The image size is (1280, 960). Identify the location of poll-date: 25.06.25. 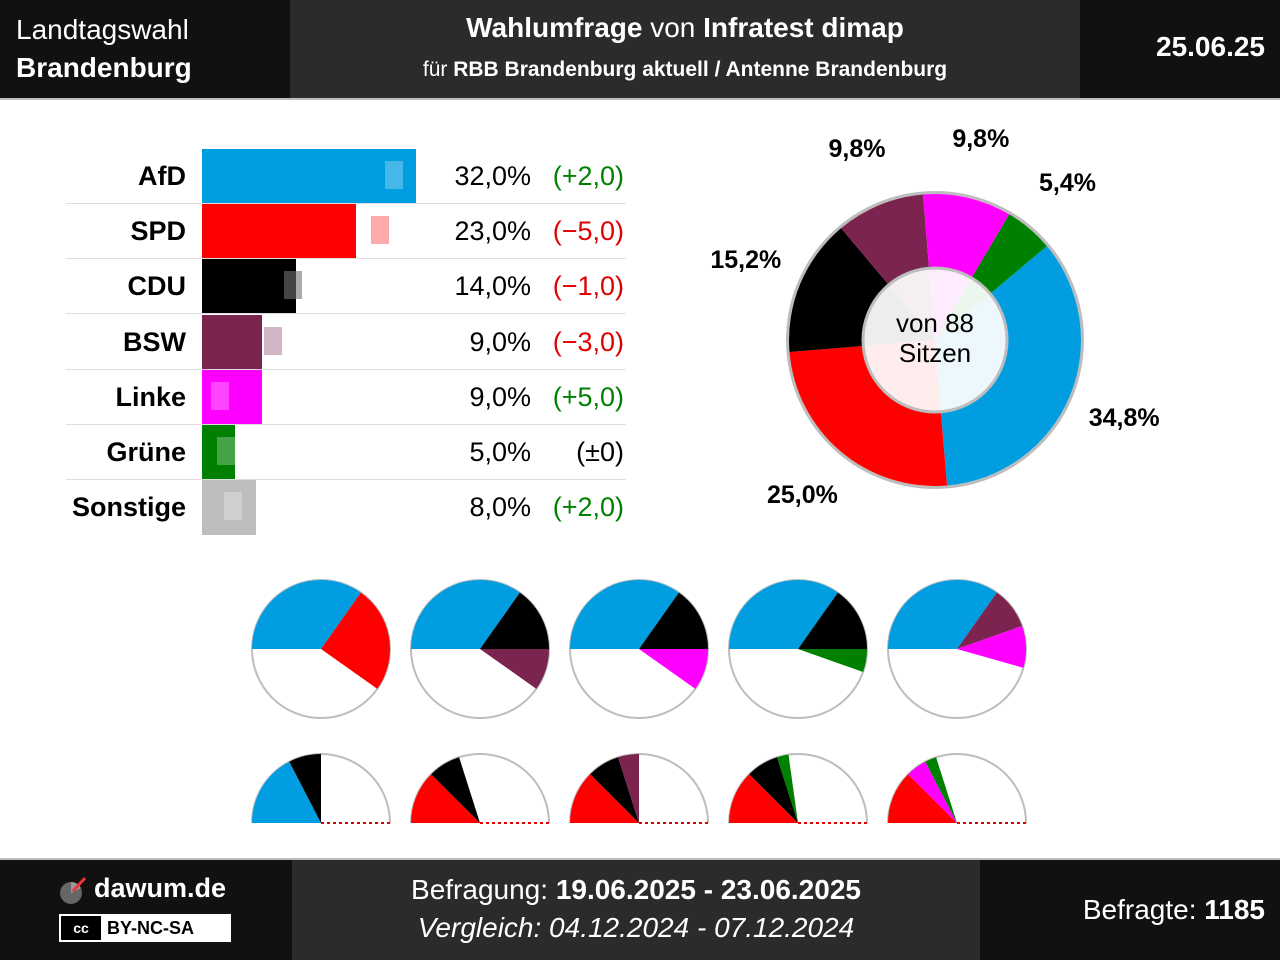
(1210, 46).